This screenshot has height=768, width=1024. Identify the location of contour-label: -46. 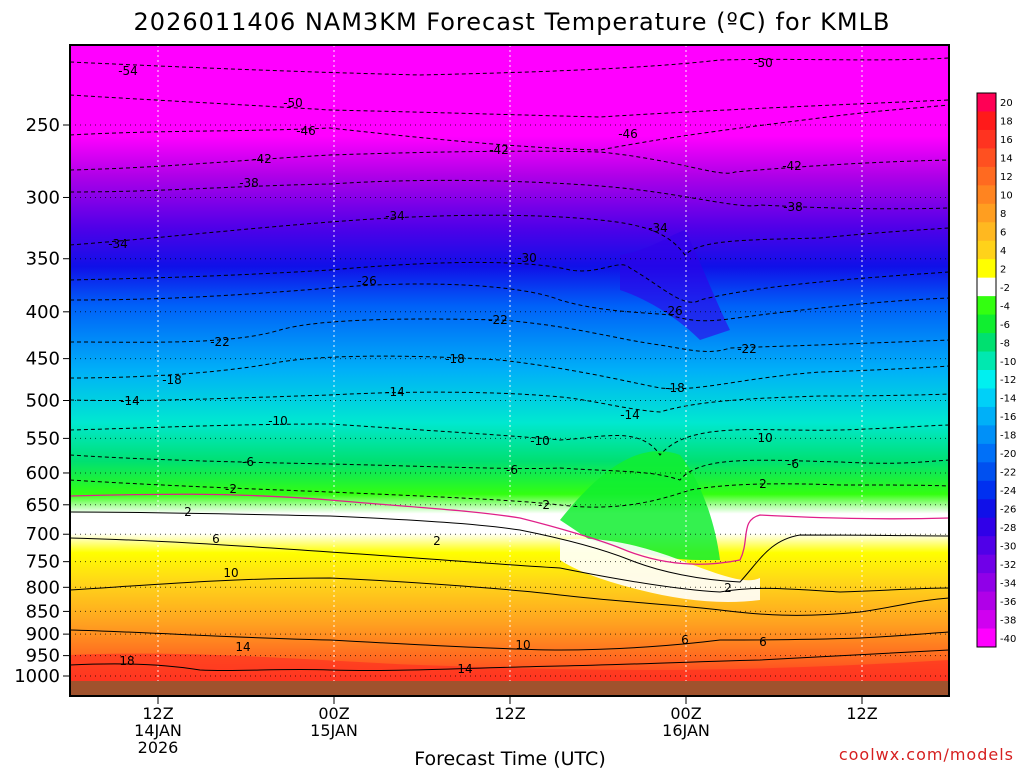
(306, 131).